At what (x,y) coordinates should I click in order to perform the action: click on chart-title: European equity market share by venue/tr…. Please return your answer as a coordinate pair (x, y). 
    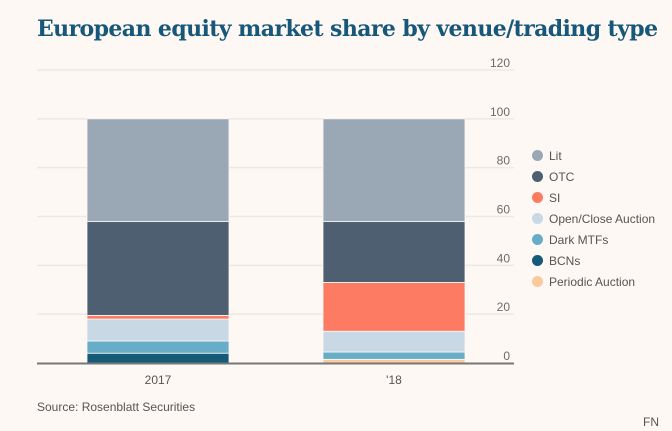
    Looking at the image, I should click on (347, 29).